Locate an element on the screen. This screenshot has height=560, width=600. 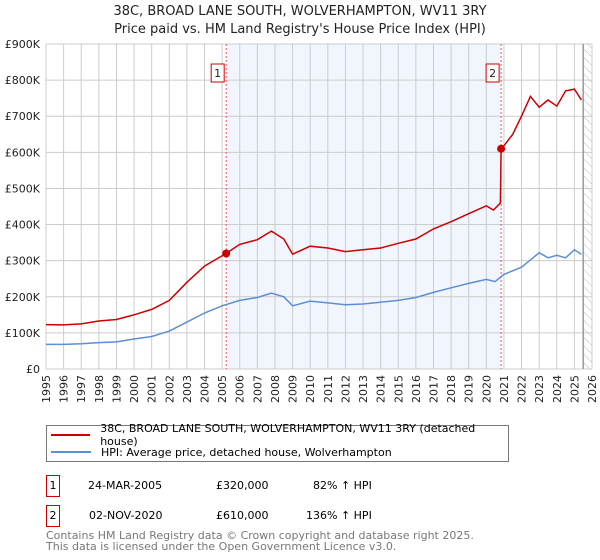
y-tick-label: £100K is located at coordinates (23, 333).